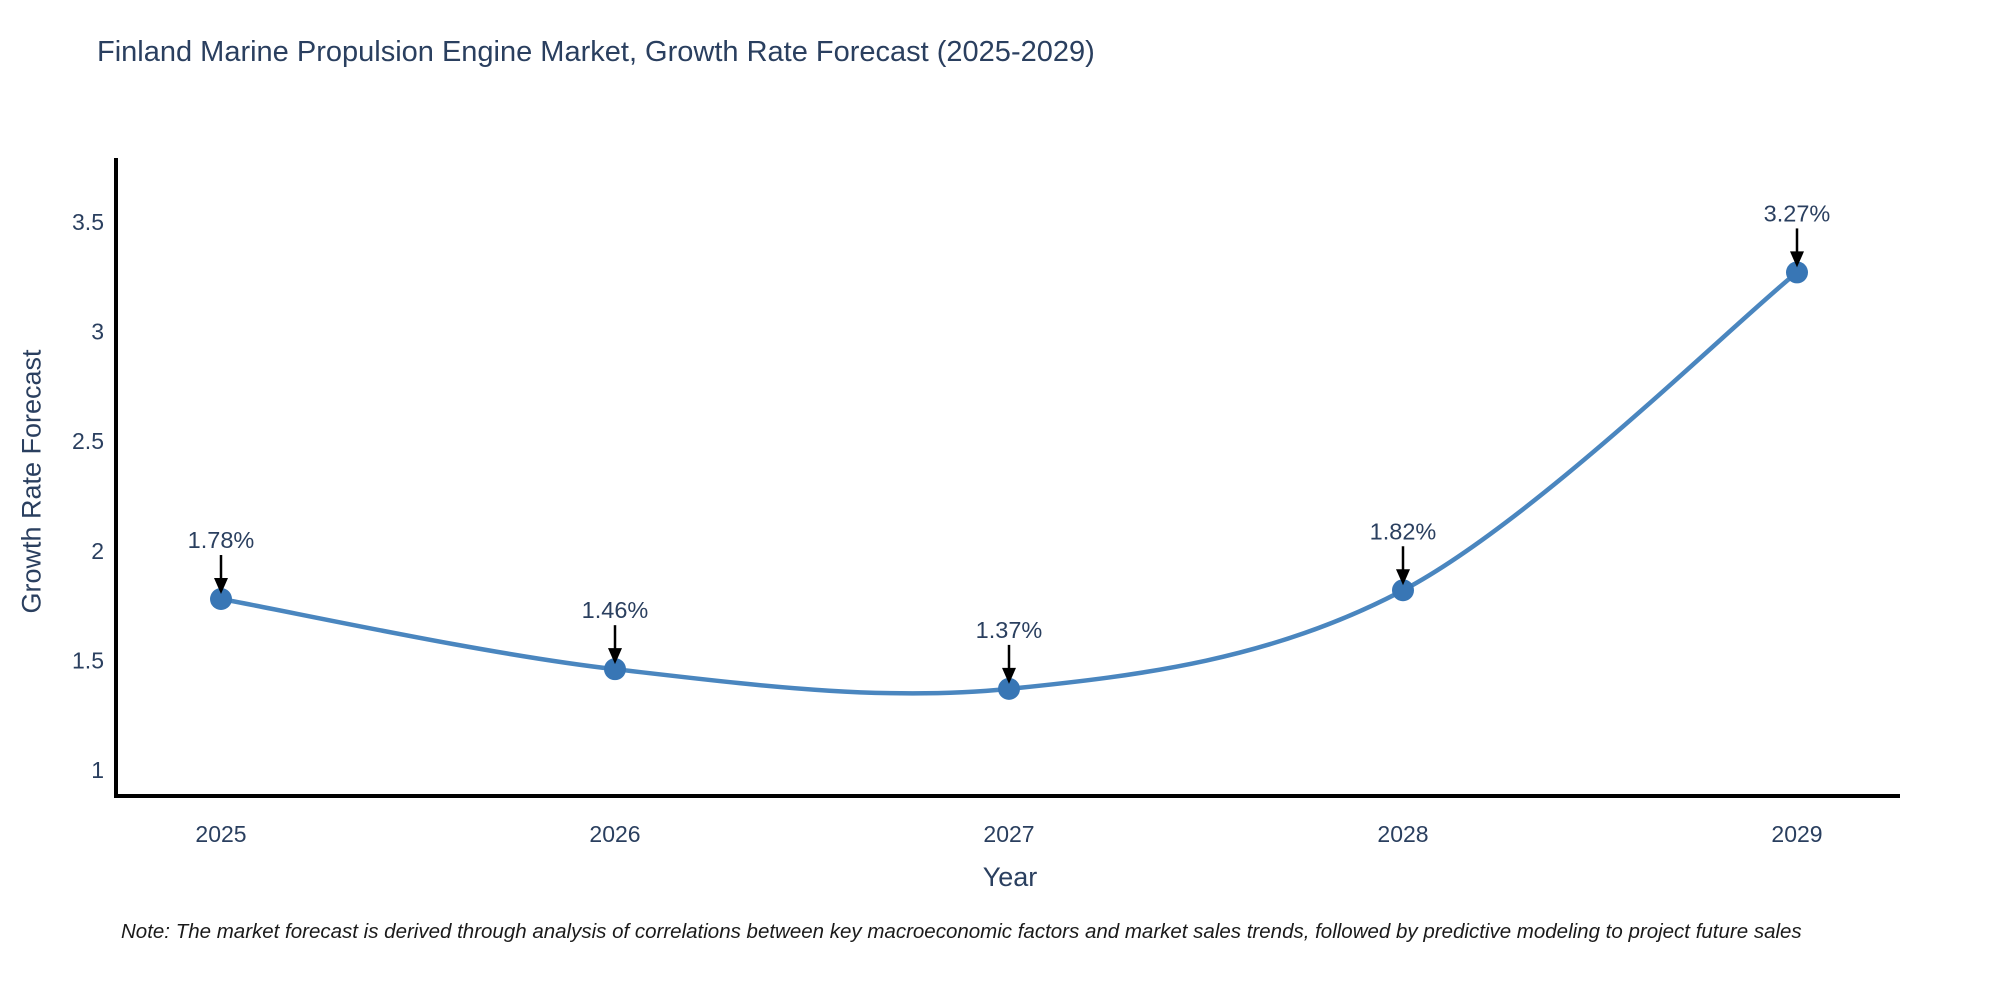 This screenshot has width=2000, height=1000. What do you see at coordinates (88, 660) in the screenshot?
I see `y-tick-label: 1.5` at bounding box center [88, 660].